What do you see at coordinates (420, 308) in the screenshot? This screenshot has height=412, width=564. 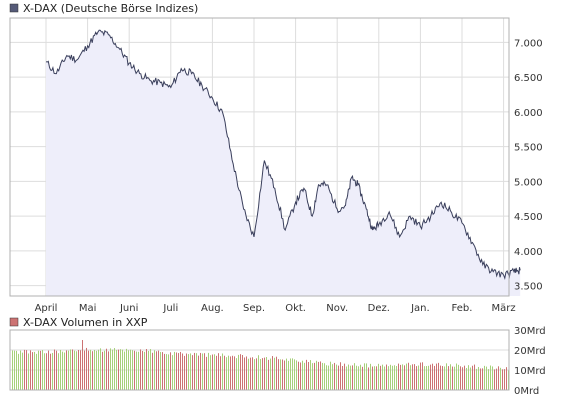 I see `x-tick-label: Jan.` at bounding box center [420, 308].